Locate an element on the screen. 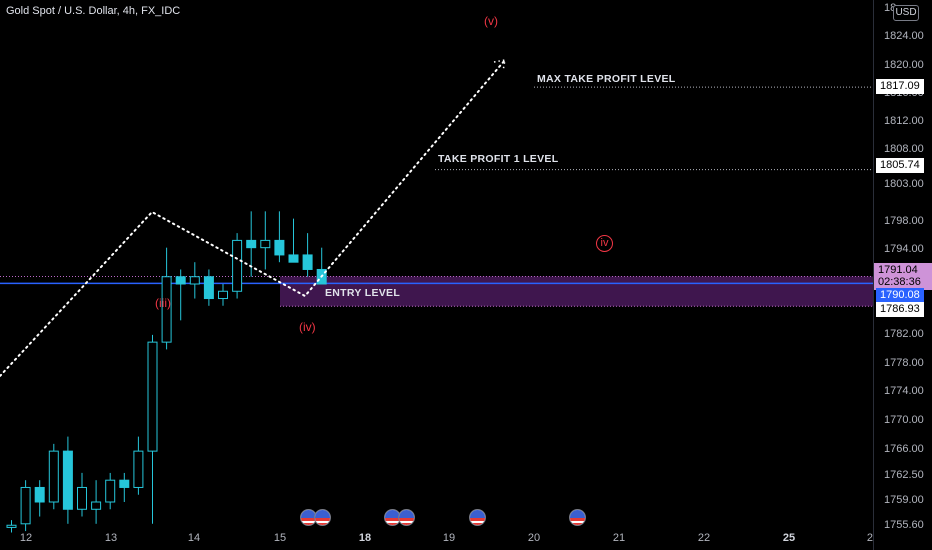 This screenshot has height=550, width=932. symbol-title: Gold Spot / U.S. Dollar, 4h, FX_IDC is located at coordinates (93, 11).